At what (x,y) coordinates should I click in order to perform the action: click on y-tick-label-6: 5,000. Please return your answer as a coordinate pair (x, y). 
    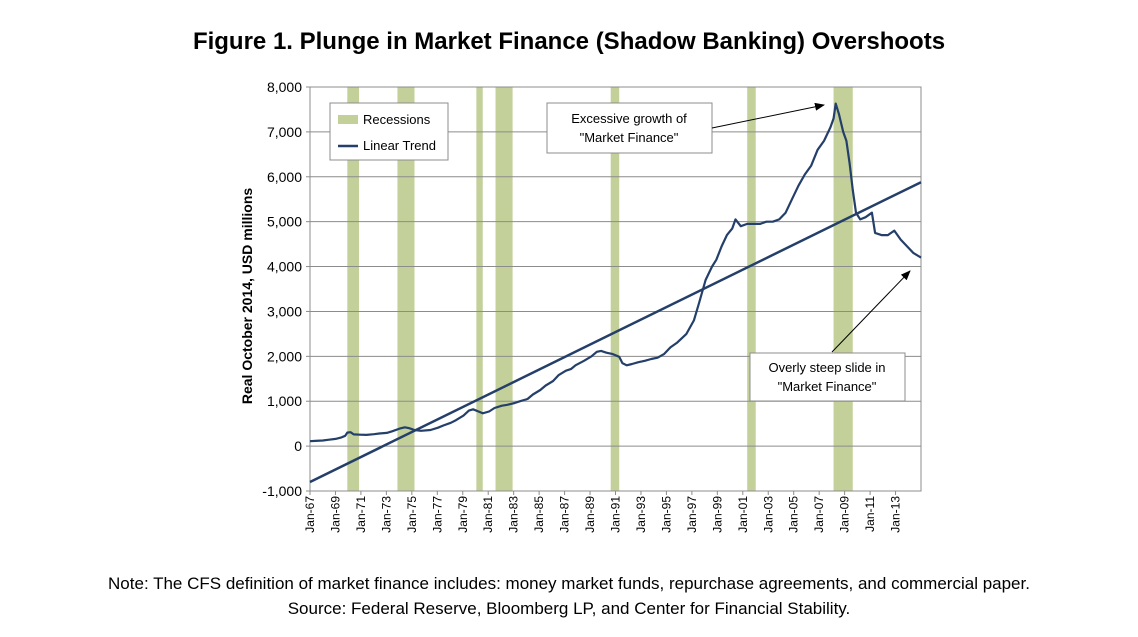
    Looking at the image, I should click on (284, 222).